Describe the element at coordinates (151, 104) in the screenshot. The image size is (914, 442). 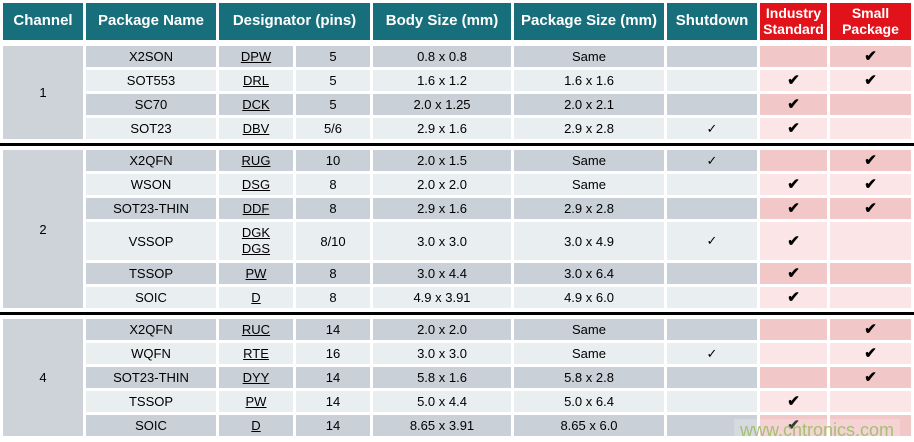
I see `package-name-cell: SC70` at that location.